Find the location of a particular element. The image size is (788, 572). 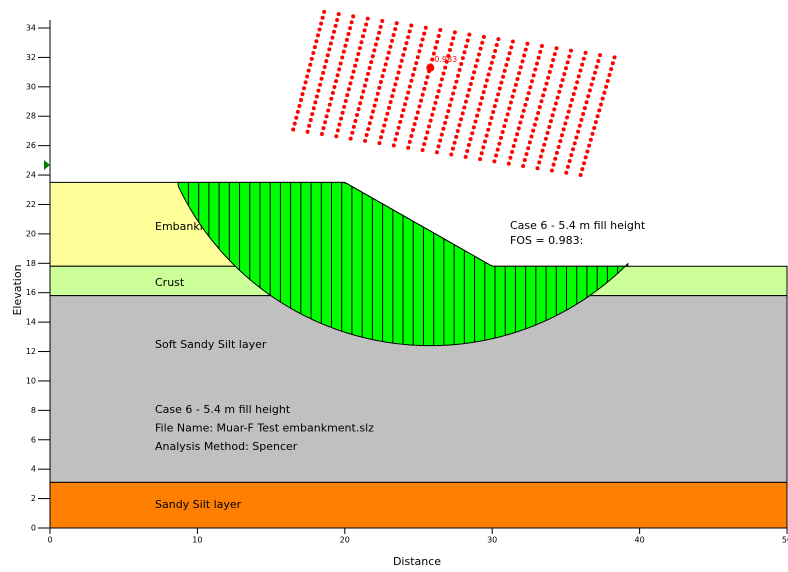

x-tick-label: 40 is located at coordinates (640, 540).